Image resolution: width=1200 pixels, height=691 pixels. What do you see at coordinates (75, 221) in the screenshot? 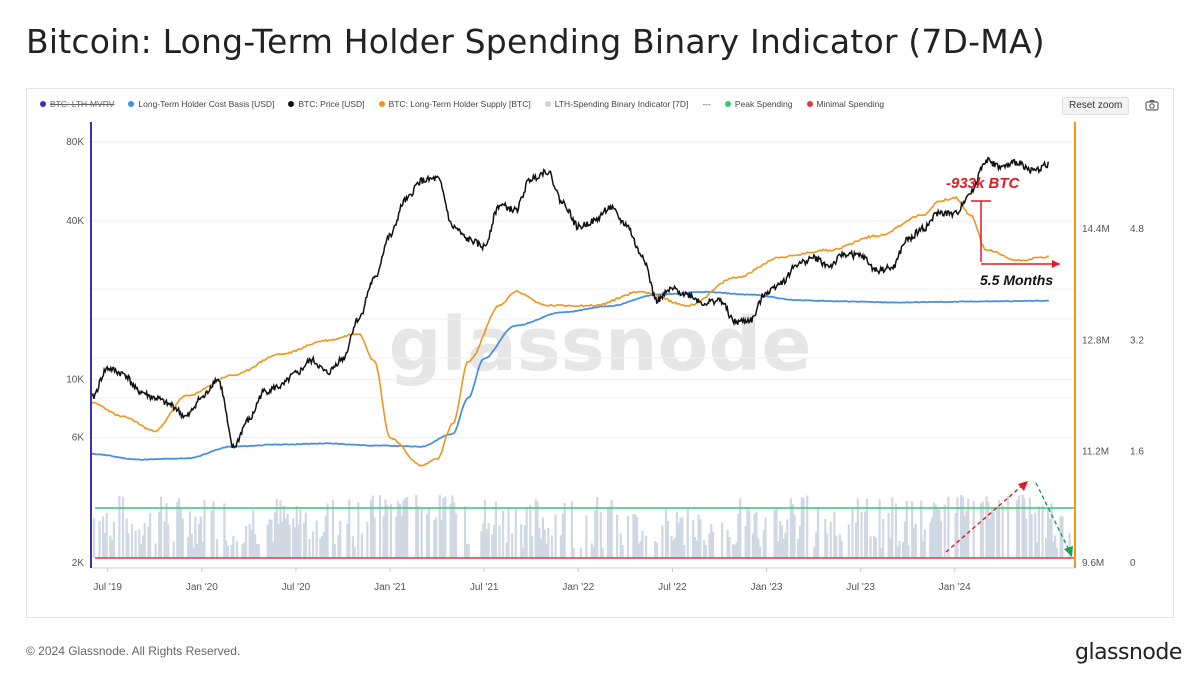
I see `y-tick-label-left: 40K` at bounding box center [75, 221].